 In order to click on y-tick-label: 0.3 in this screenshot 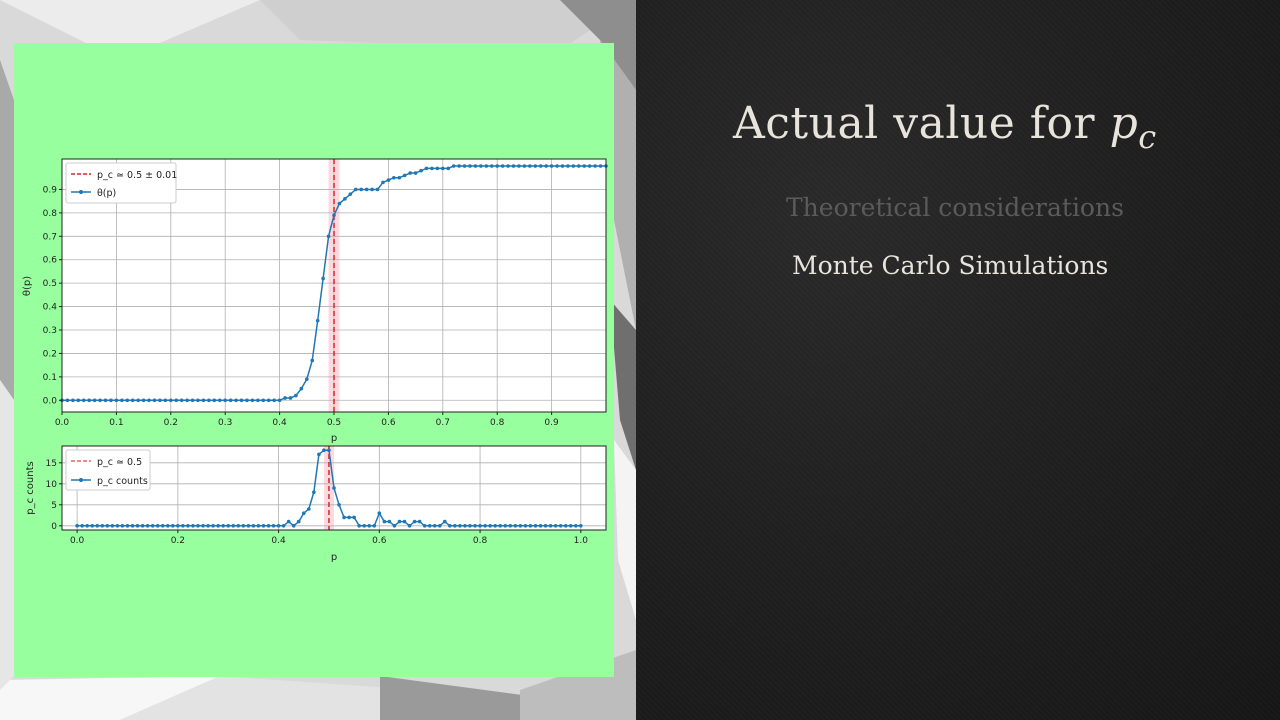, I will do `click(50, 331)`.